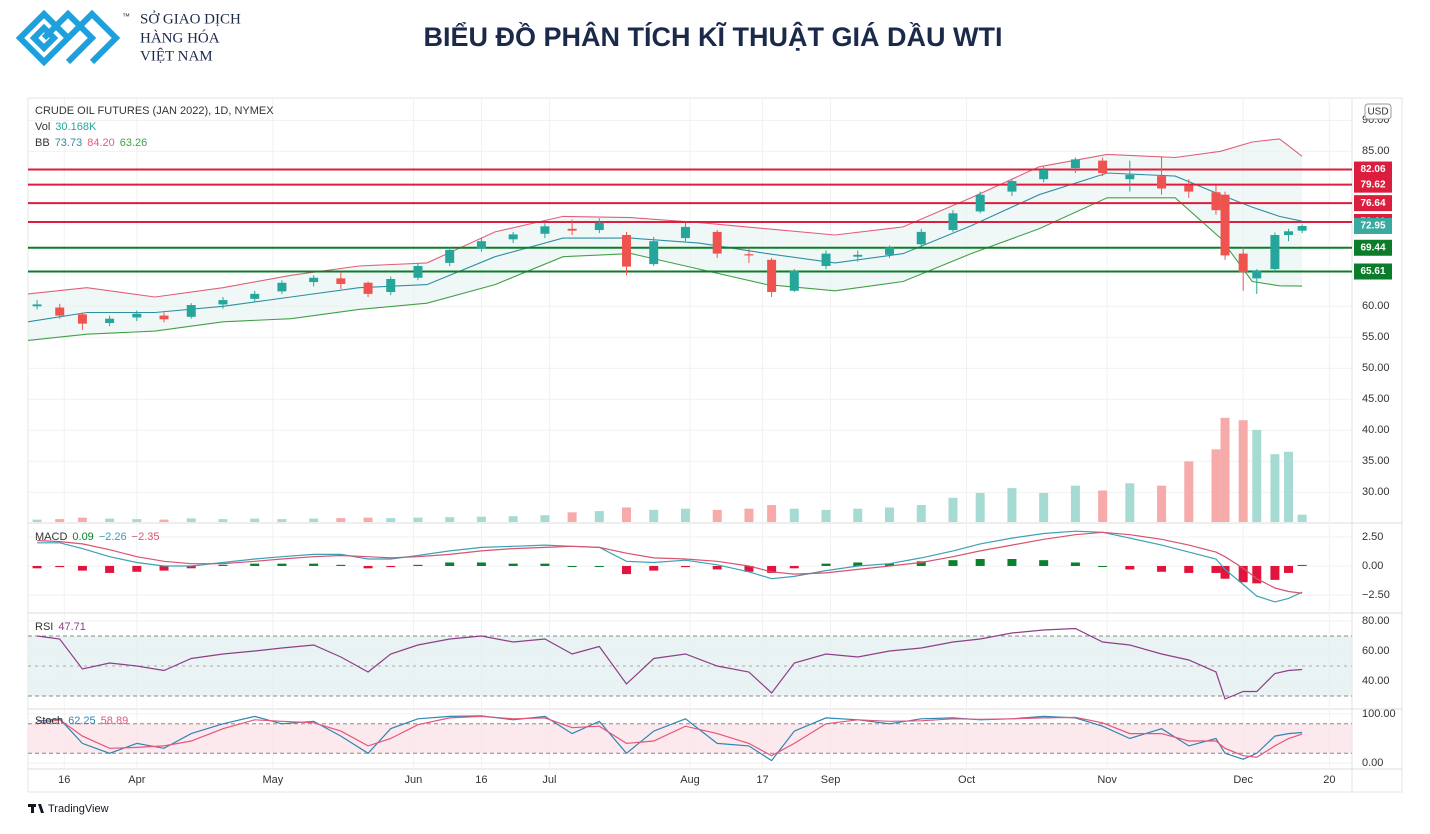 This screenshot has width=1430, height=834. I want to click on footer-brand: TradingView, so click(78, 809).